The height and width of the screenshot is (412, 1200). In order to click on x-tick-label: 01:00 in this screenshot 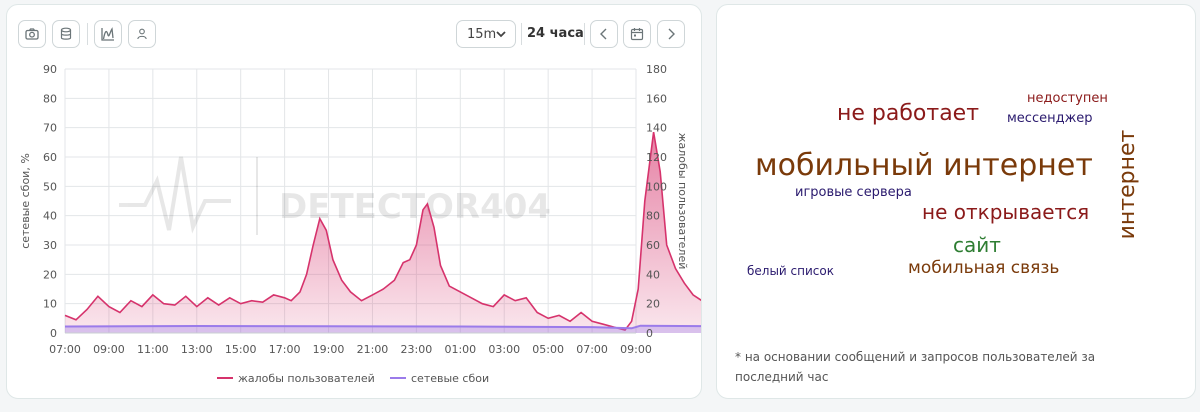, I will do `click(460, 349)`.